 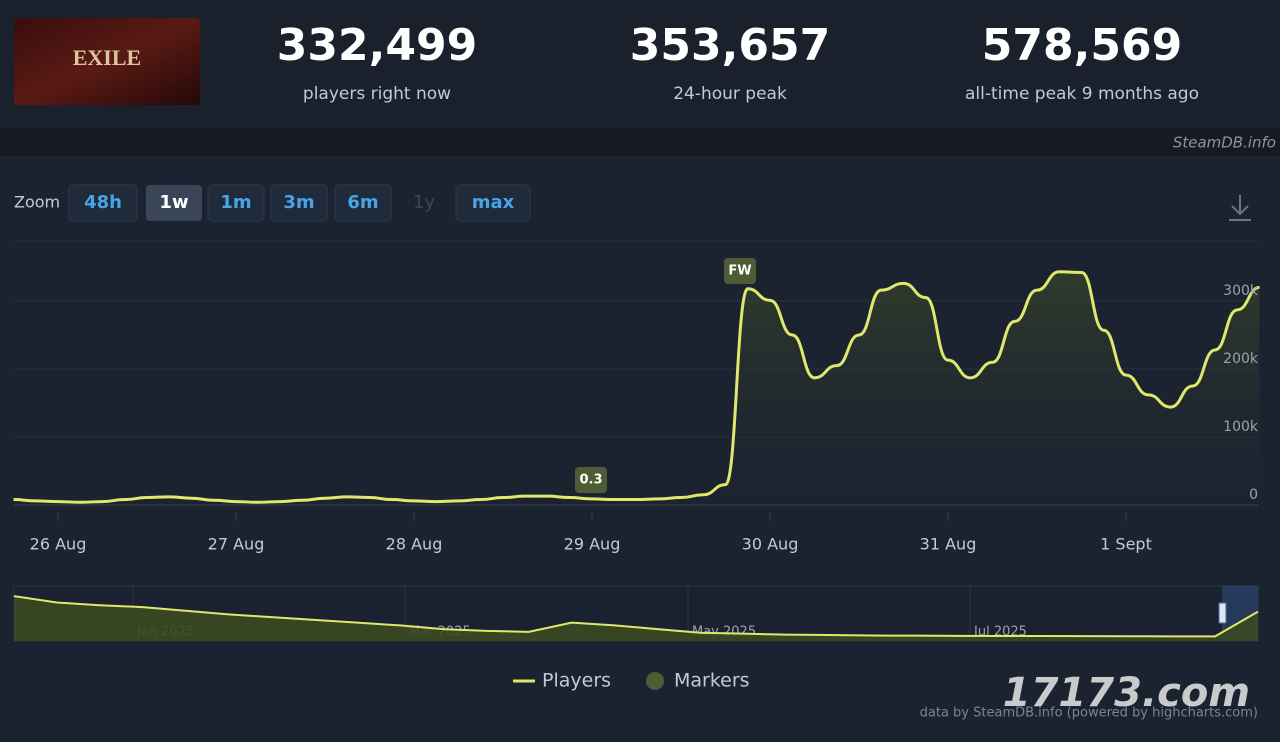 I want to click on zoom-option: 48h, so click(x=103, y=202).